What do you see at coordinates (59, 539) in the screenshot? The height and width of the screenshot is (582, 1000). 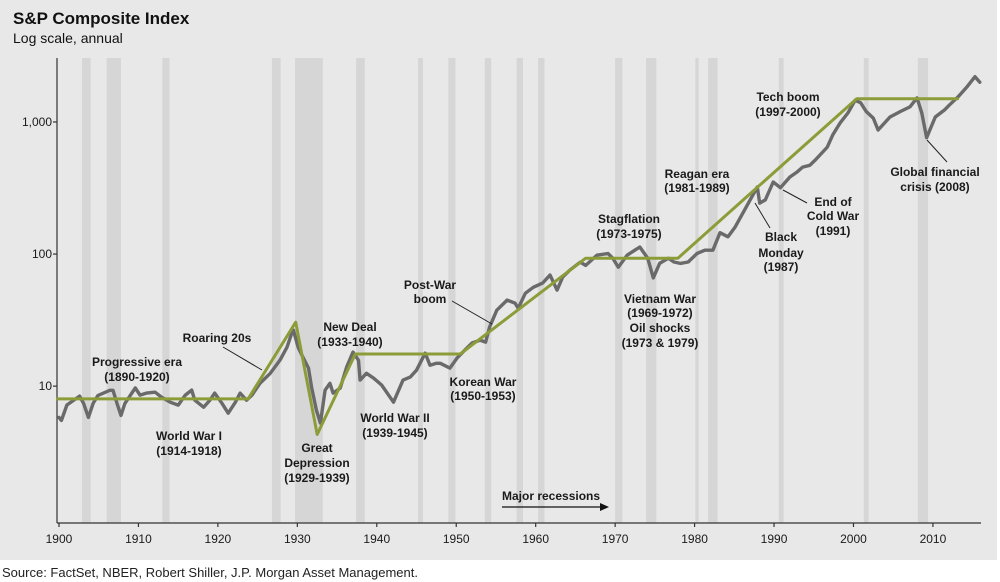 I see `x-tick-label: 1900` at bounding box center [59, 539].